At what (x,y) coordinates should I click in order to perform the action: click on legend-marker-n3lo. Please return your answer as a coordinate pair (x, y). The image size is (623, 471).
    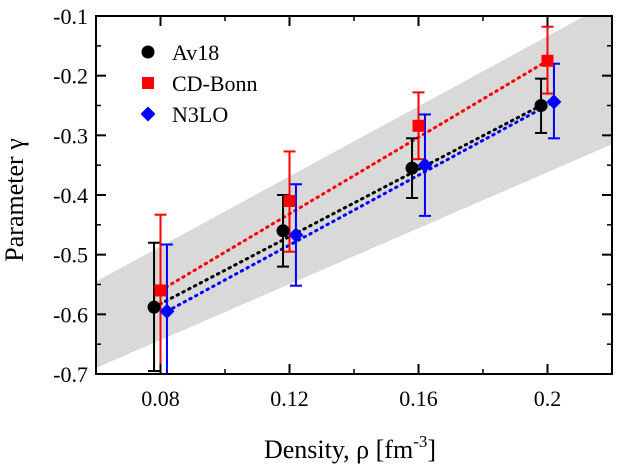
    Looking at the image, I should click on (148, 114).